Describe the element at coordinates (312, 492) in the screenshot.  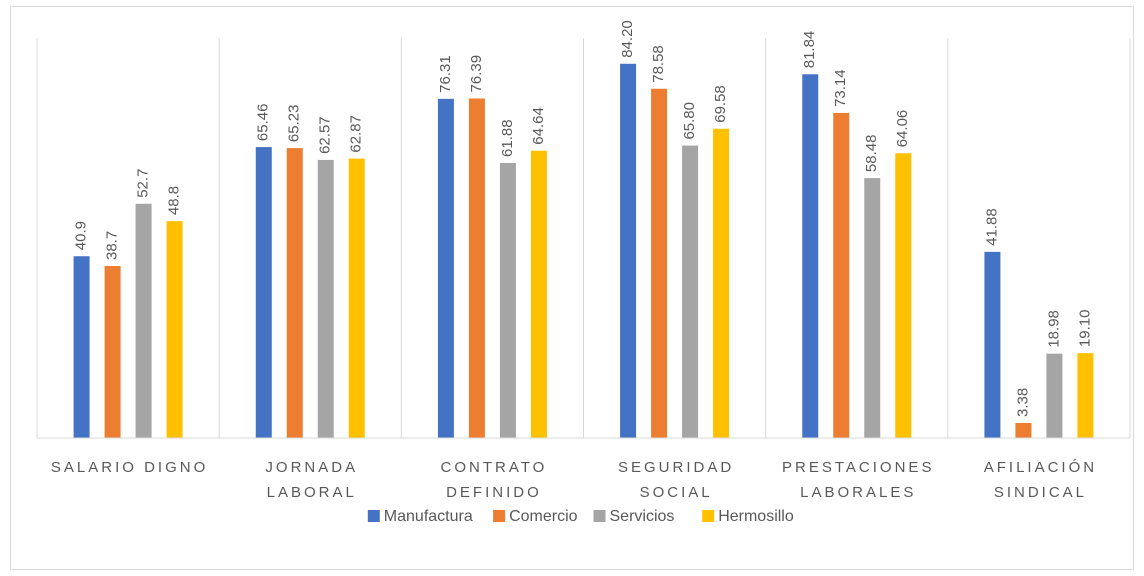
I see `x-tick-label: LABORAL` at that location.